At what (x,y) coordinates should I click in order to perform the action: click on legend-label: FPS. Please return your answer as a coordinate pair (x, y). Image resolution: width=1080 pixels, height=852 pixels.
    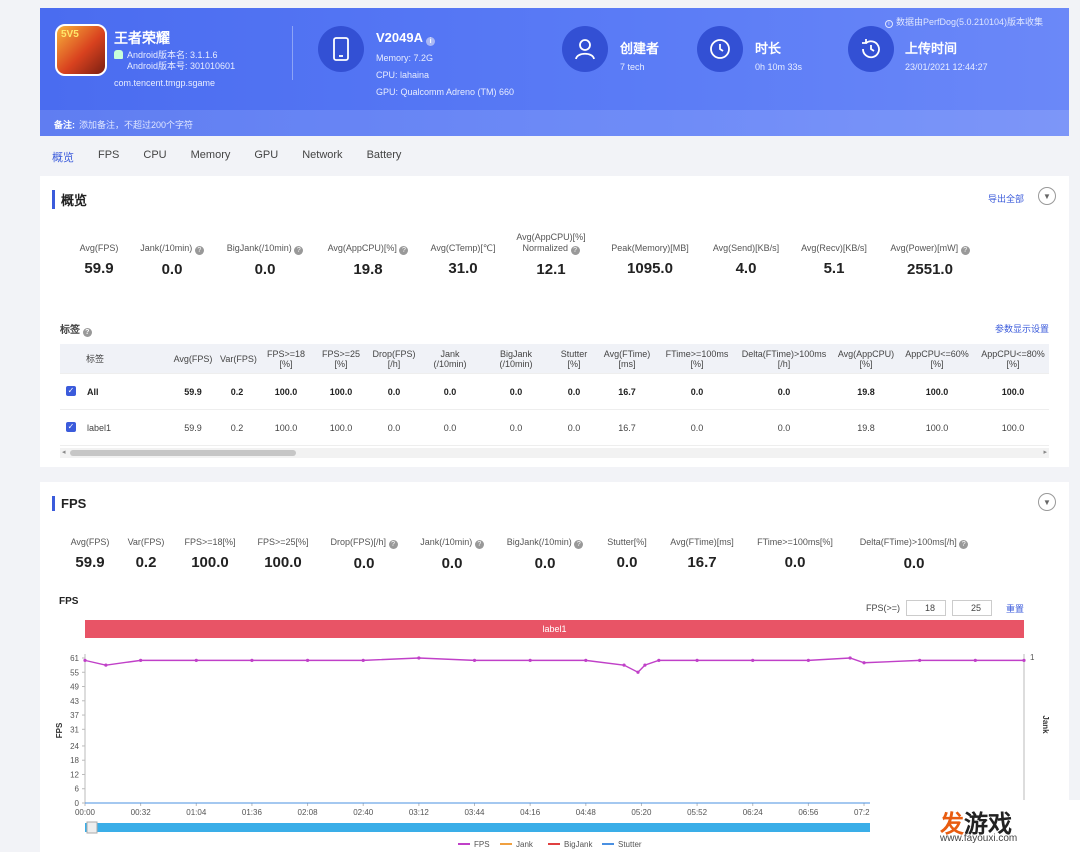
    Looking at the image, I should click on (482, 844).